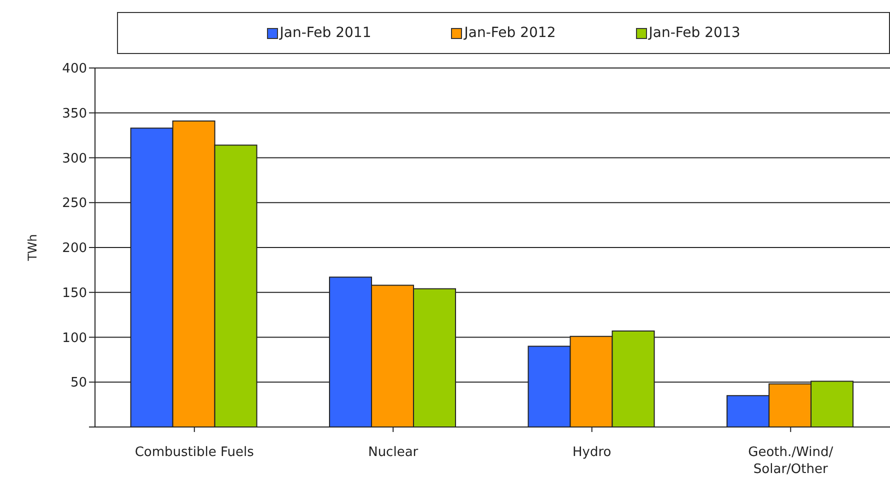 This screenshot has width=890, height=497. What do you see at coordinates (325, 33) in the screenshot?
I see `legend-label: Jan-Feb 2011` at bounding box center [325, 33].